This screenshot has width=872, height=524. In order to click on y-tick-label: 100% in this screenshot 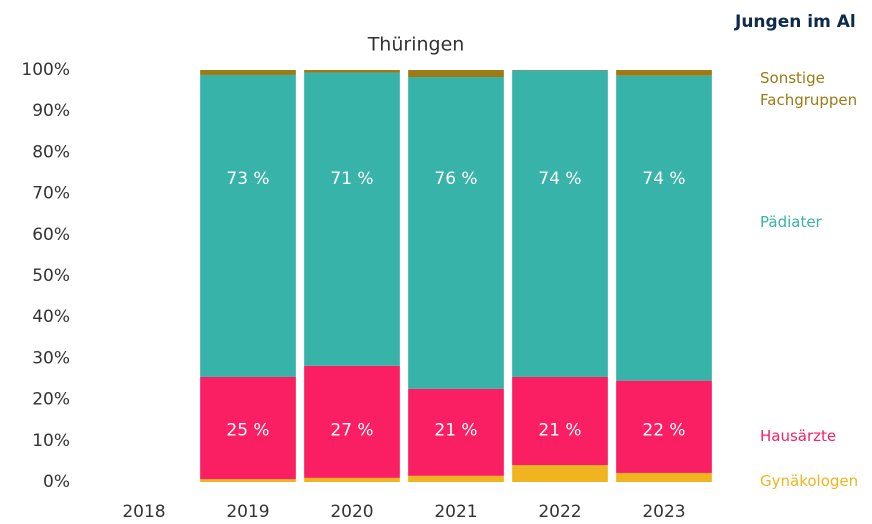, I will do `click(45, 70)`.